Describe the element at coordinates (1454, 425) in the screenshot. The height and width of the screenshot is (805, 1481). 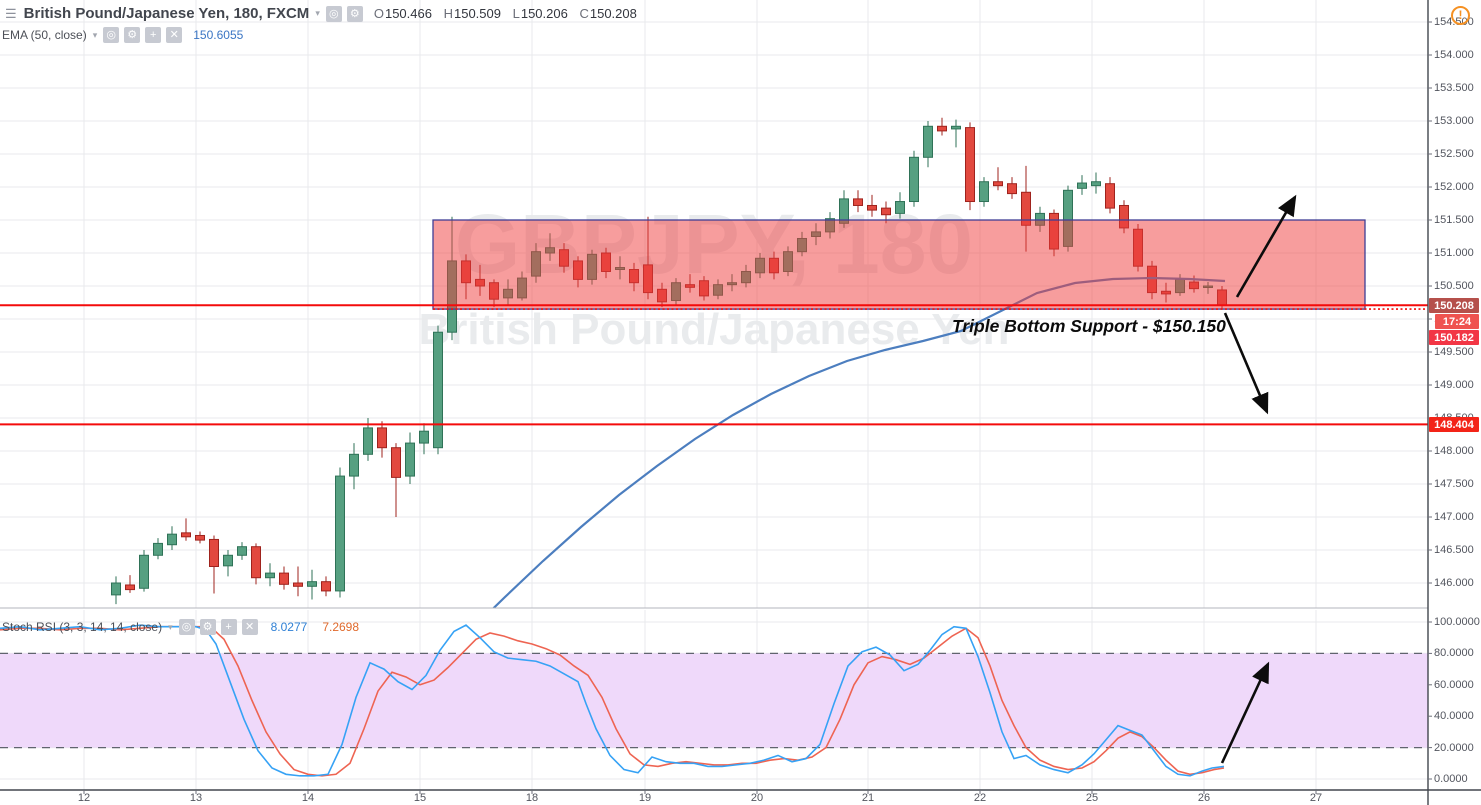
I see `support-line-label: 148.404` at that location.